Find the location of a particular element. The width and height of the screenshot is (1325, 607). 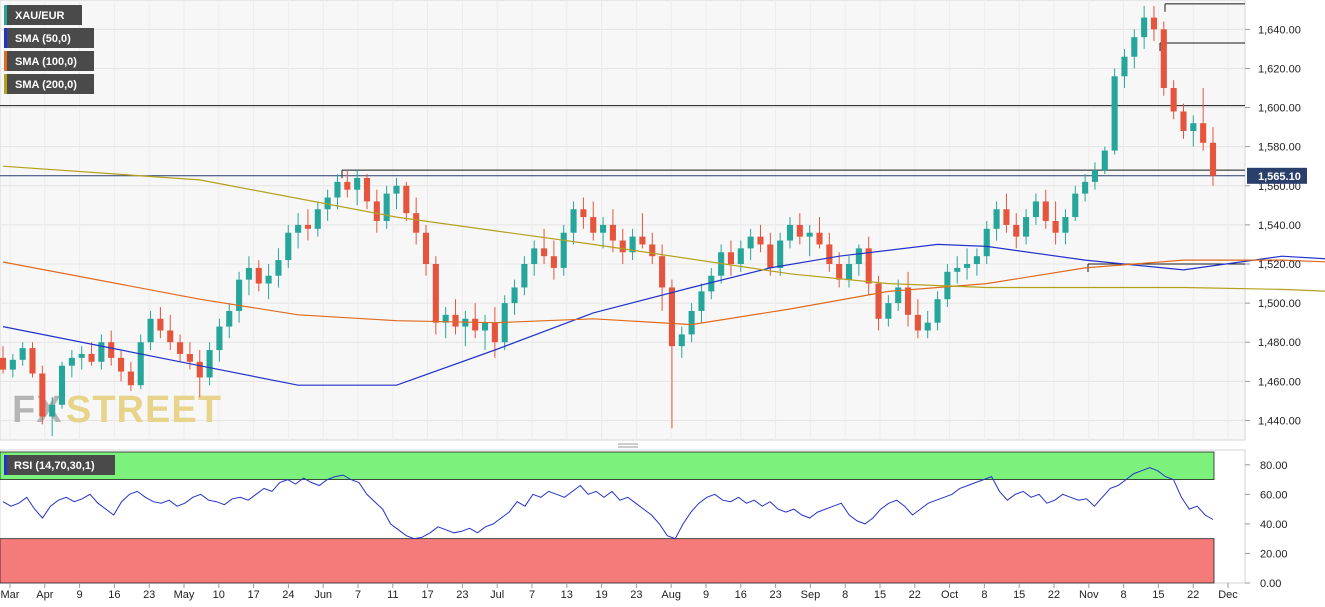

date-axis-tick-label: 13 is located at coordinates (567, 595).